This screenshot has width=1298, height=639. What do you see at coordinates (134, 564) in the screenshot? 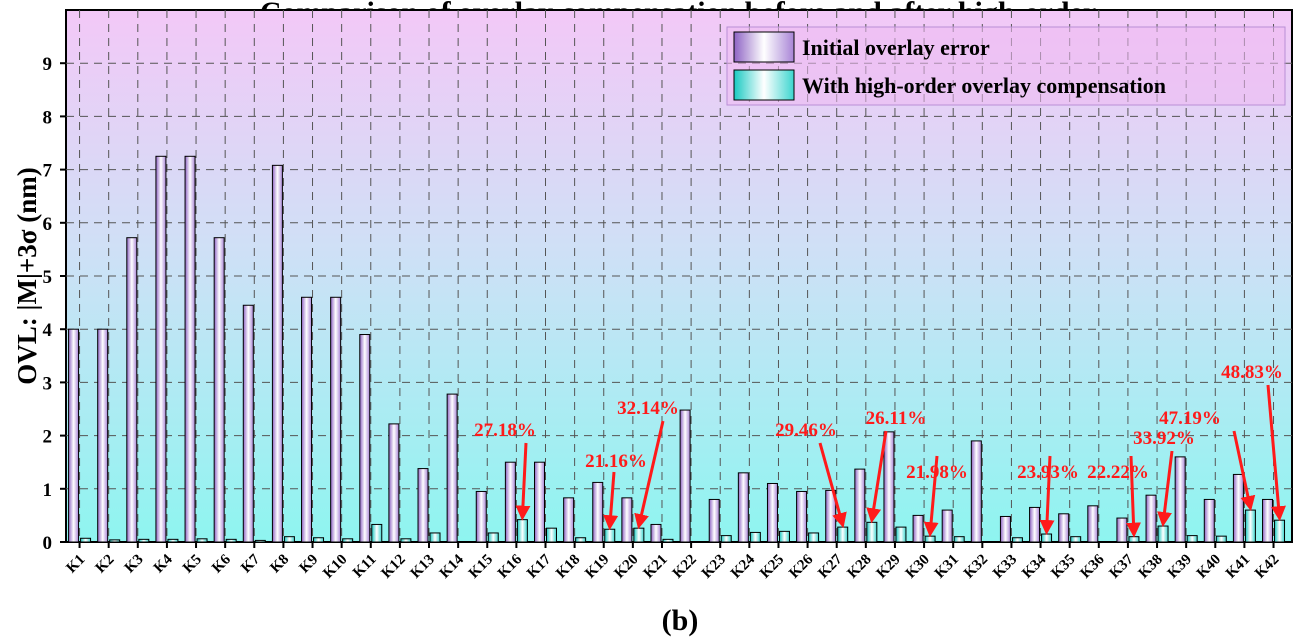
I see `x-tick-label: K3` at bounding box center [134, 564].